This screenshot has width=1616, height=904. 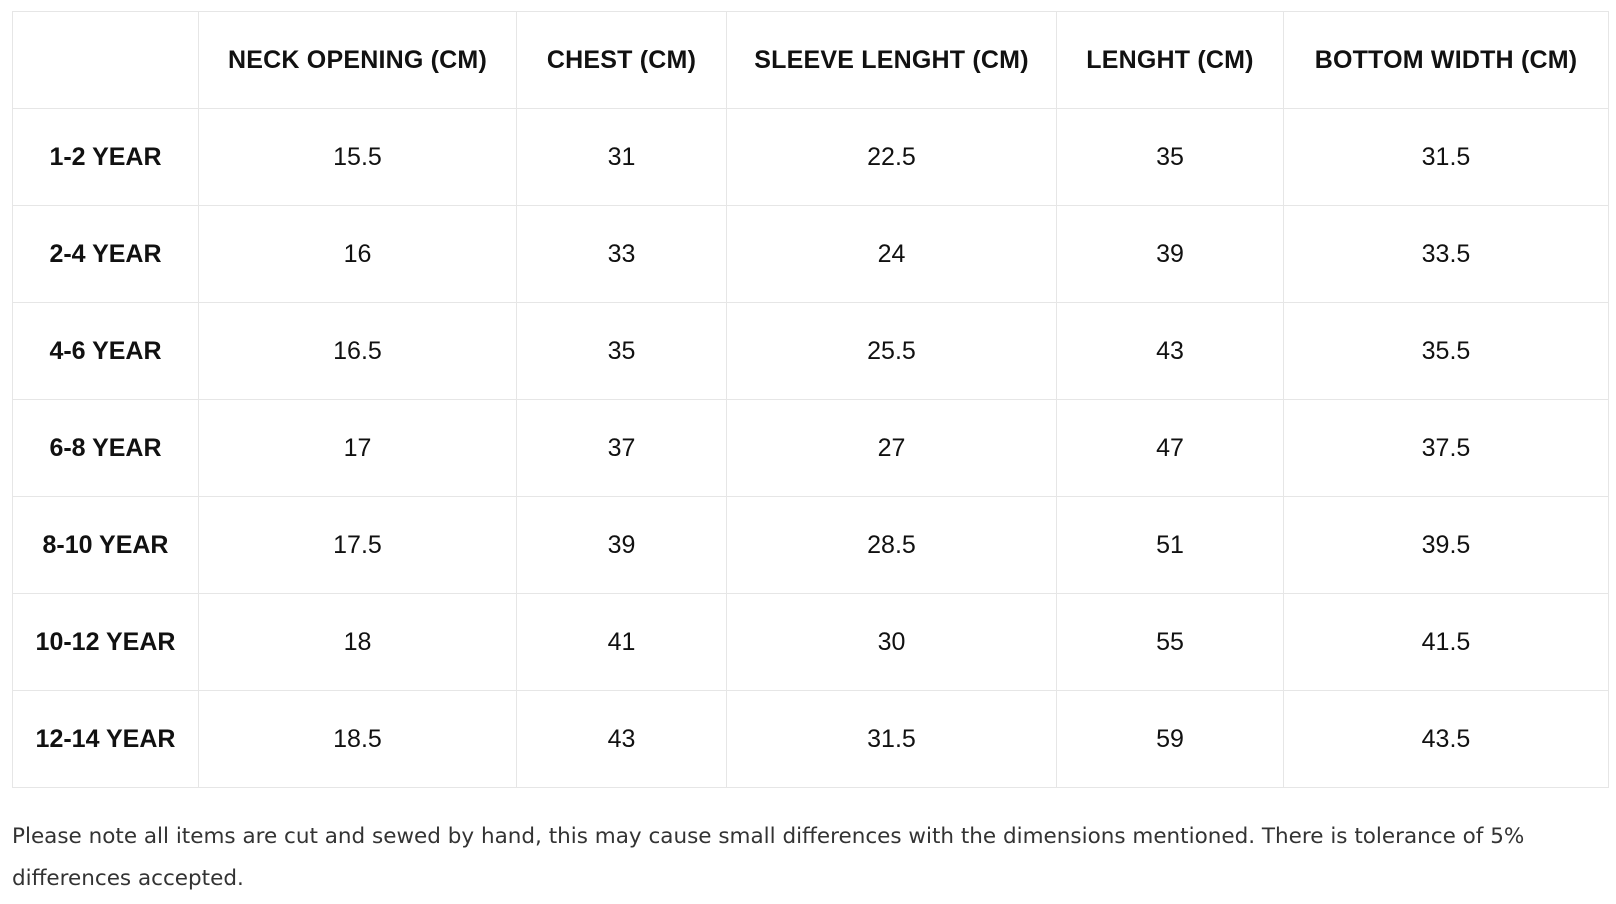 What do you see at coordinates (891, 642) in the screenshot?
I see `table-cell: 30` at bounding box center [891, 642].